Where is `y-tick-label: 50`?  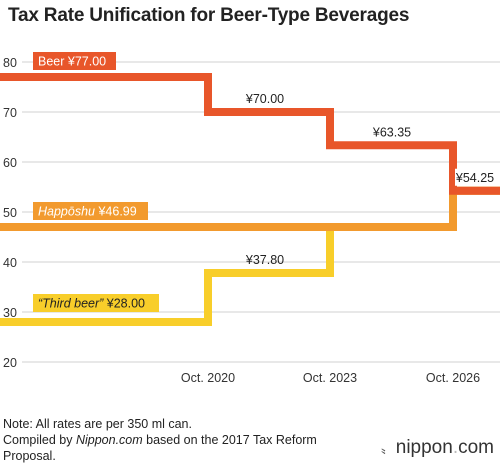
y-tick-label: 50 is located at coordinates (10, 213).